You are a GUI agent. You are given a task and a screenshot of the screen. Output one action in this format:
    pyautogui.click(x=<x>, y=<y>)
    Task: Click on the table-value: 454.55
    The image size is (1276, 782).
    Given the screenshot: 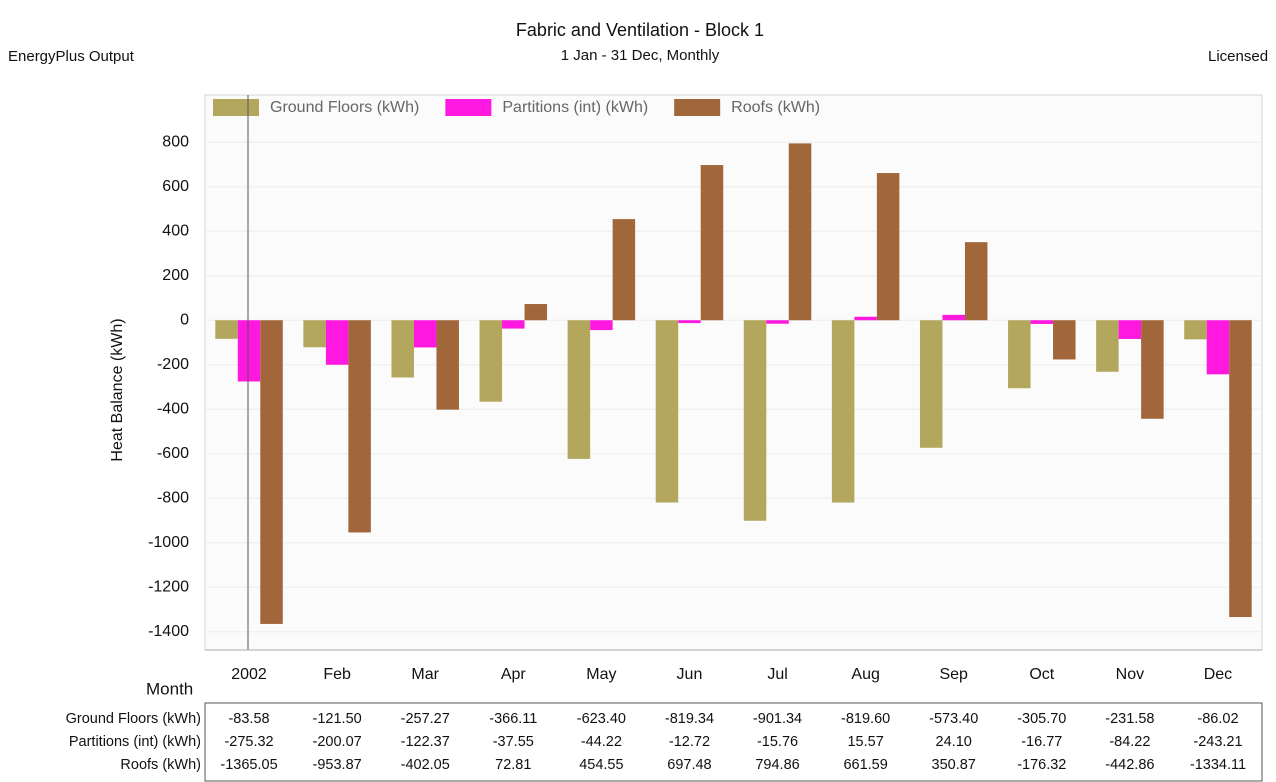 What is the action you would take?
    pyautogui.click(x=601, y=765)
    